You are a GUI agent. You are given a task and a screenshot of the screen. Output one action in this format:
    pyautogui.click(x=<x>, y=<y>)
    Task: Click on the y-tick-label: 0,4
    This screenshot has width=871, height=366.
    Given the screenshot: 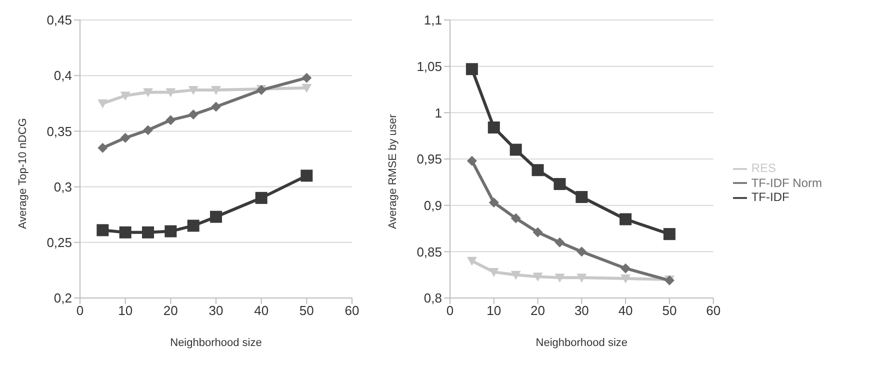 What is the action you would take?
    pyautogui.click(x=63, y=76)
    